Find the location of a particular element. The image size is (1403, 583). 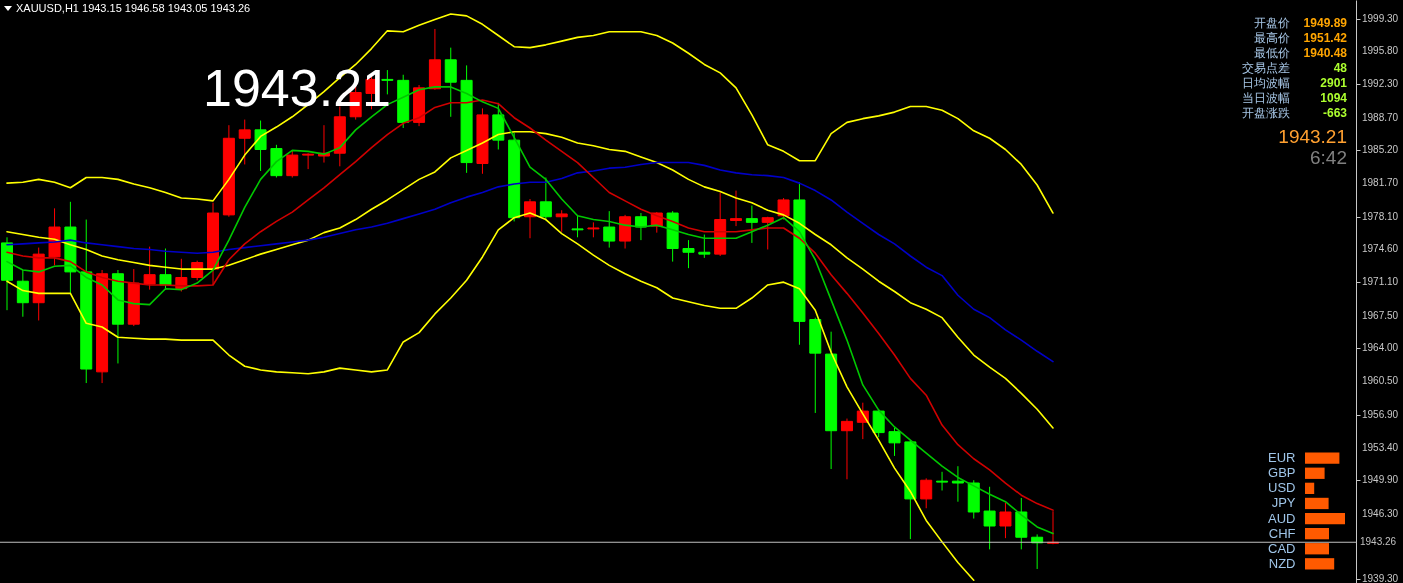

text: 日均波幅 is located at coordinates (1265, 83).